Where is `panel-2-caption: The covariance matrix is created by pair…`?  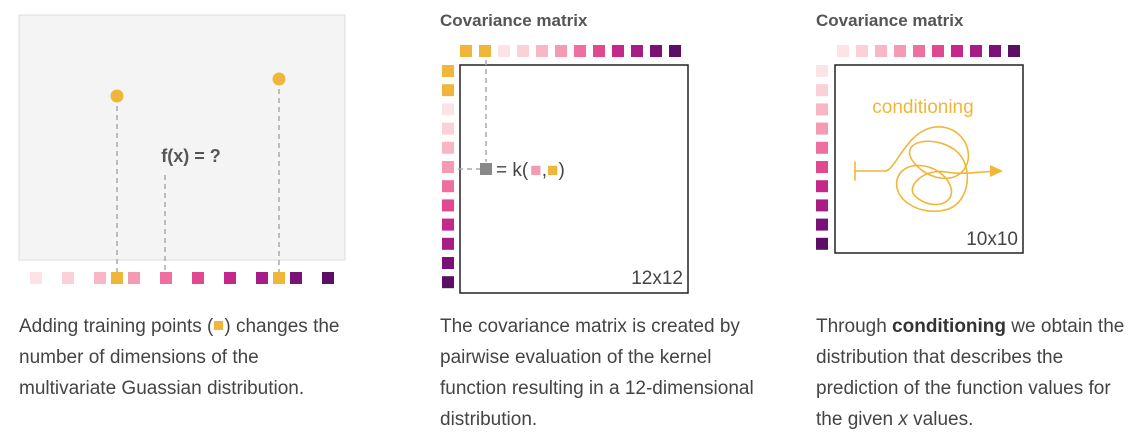
panel-2-caption: The covariance matrix is created by pair… is located at coordinates (597, 373).